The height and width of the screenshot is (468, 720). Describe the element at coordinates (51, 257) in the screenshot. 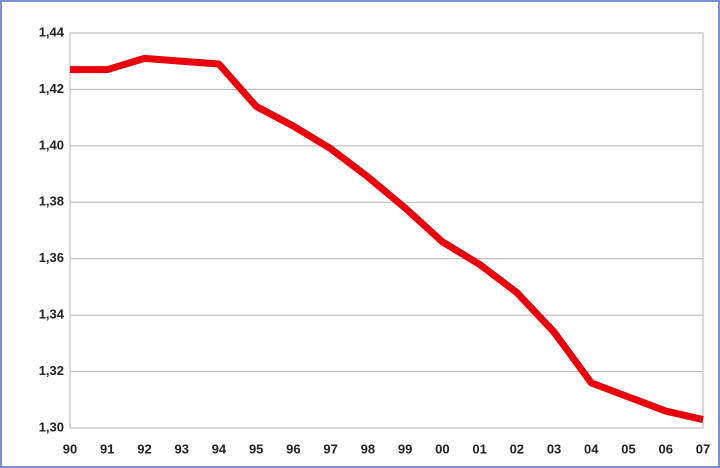

I see `y-tick-label: 1,36` at that location.